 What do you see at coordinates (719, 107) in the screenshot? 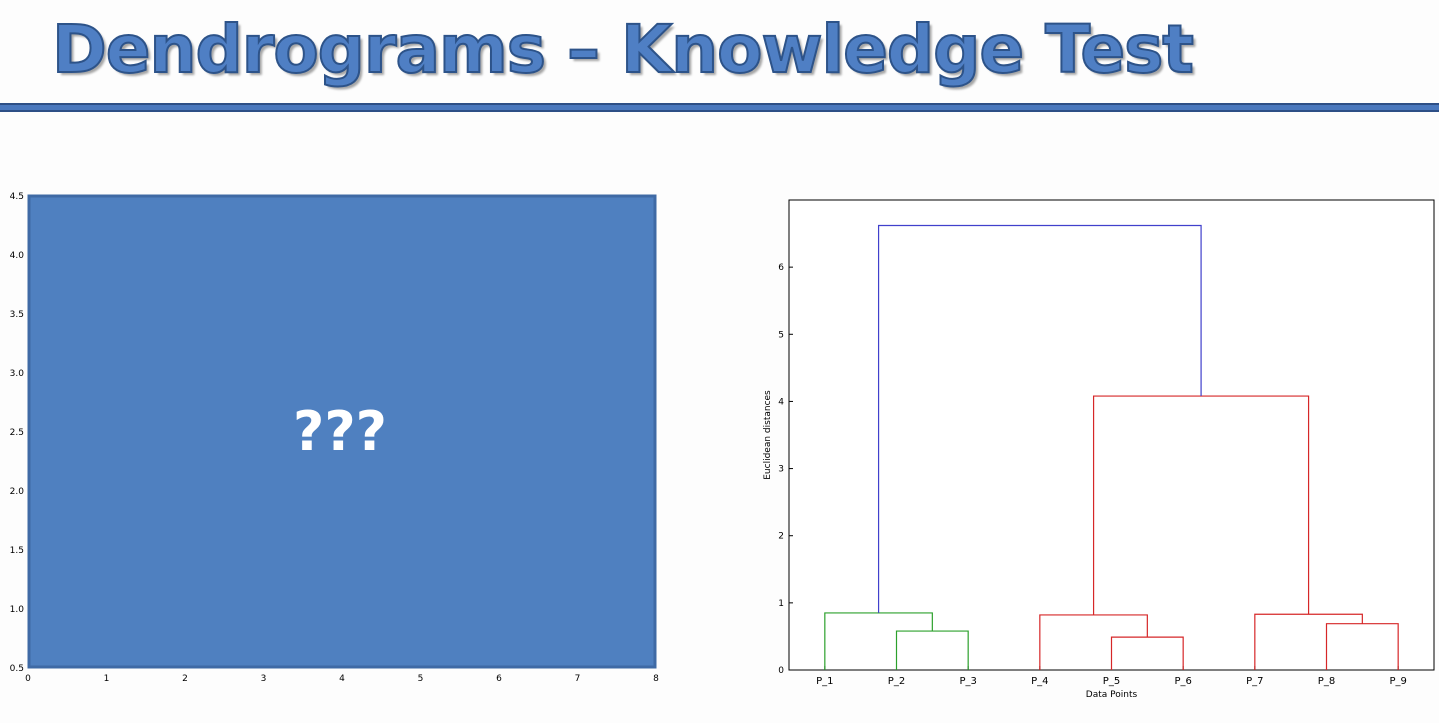
I see `title-underline` at bounding box center [719, 107].